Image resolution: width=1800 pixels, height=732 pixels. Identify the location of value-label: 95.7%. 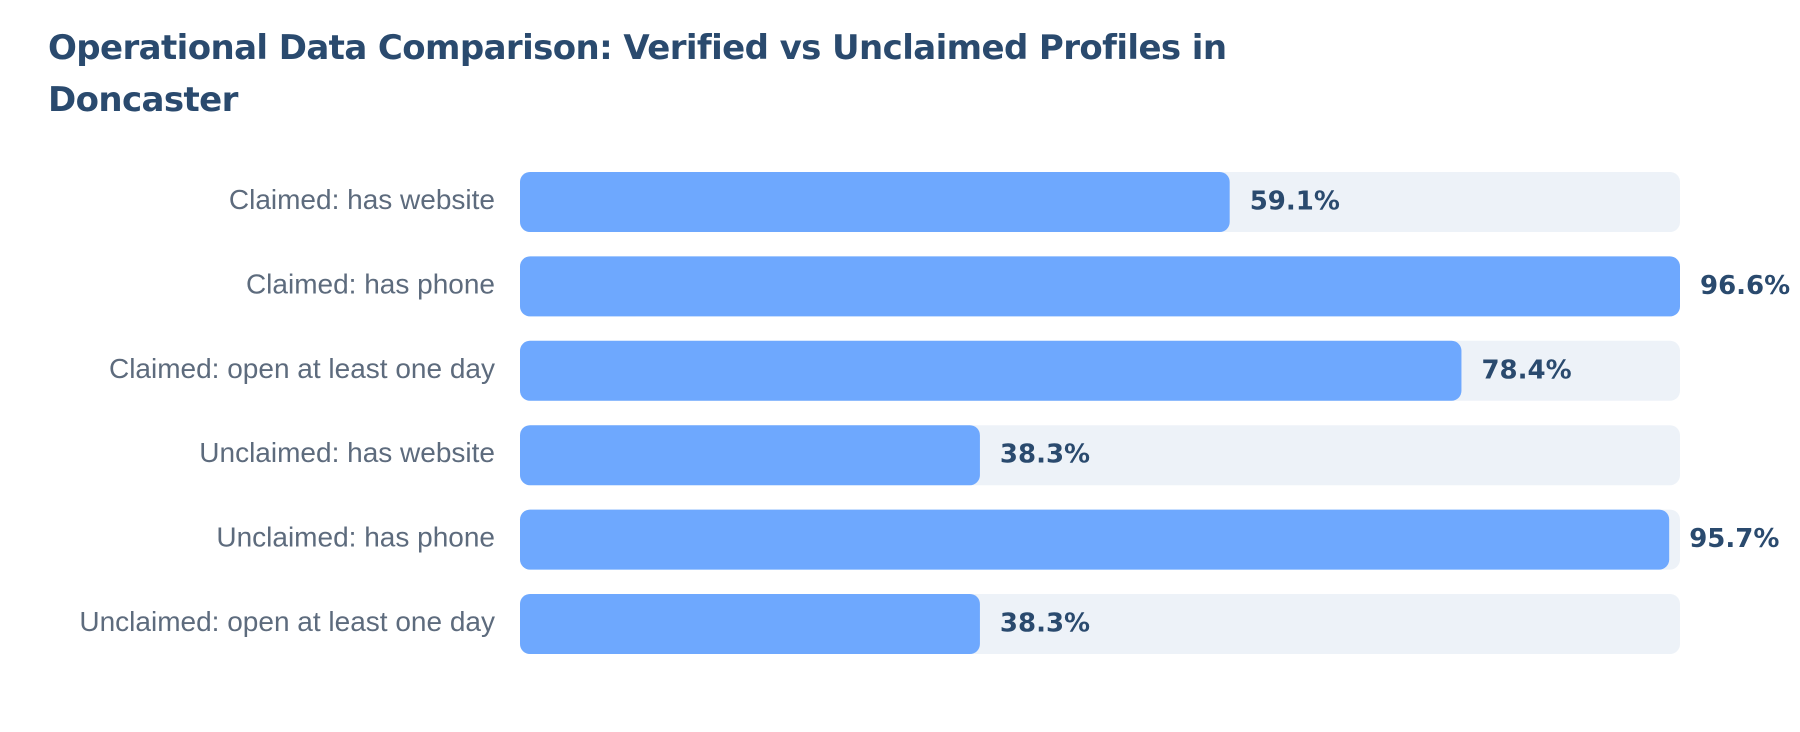
(1734, 539).